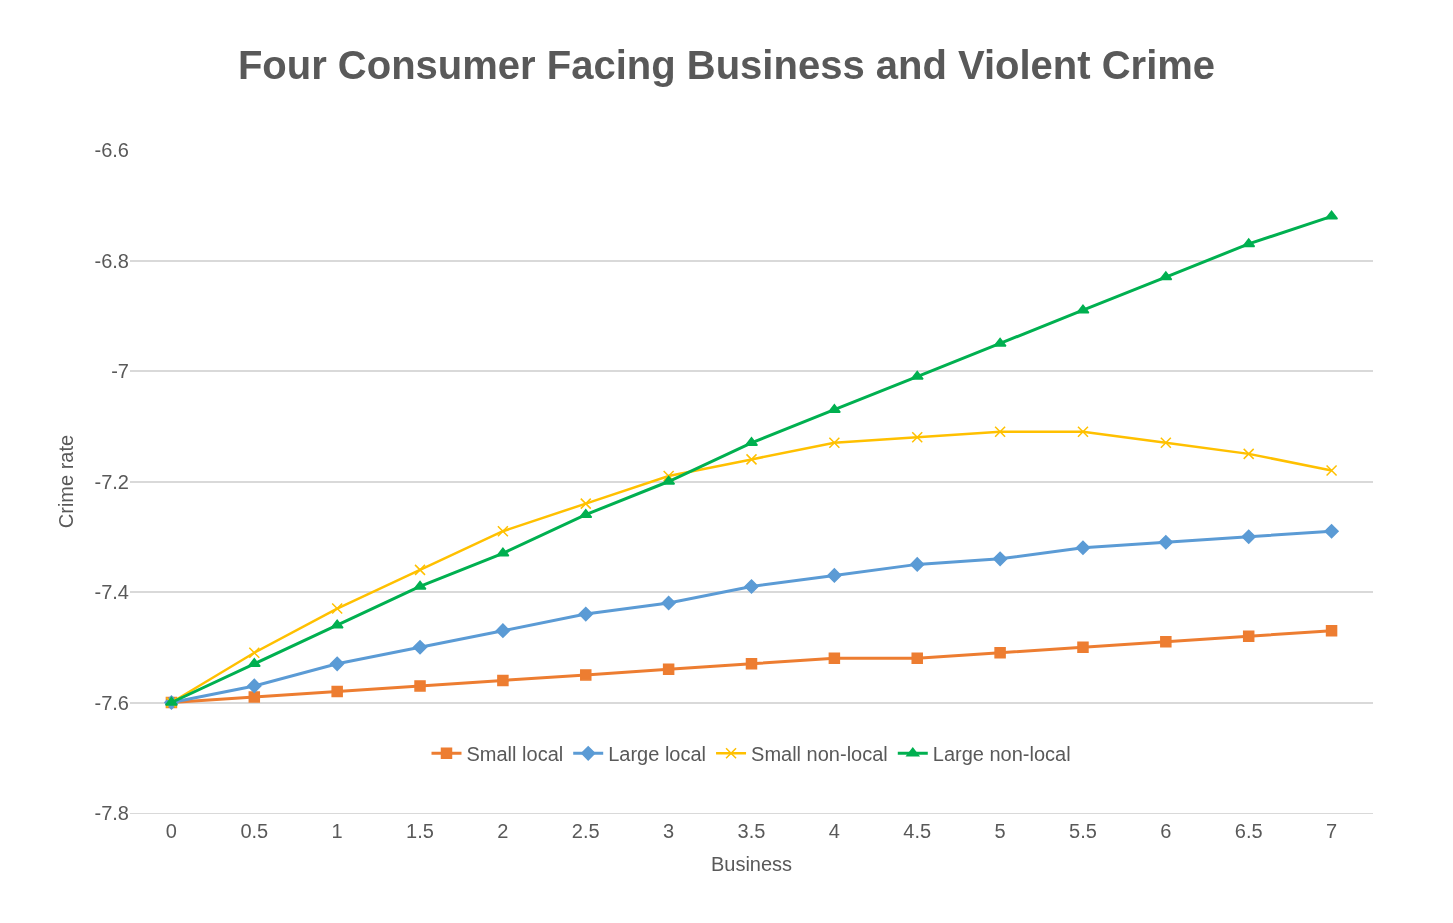 The width and height of the screenshot is (1453, 923). Describe the element at coordinates (669, 831) in the screenshot. I see `x-tick-label: 3` at that location.